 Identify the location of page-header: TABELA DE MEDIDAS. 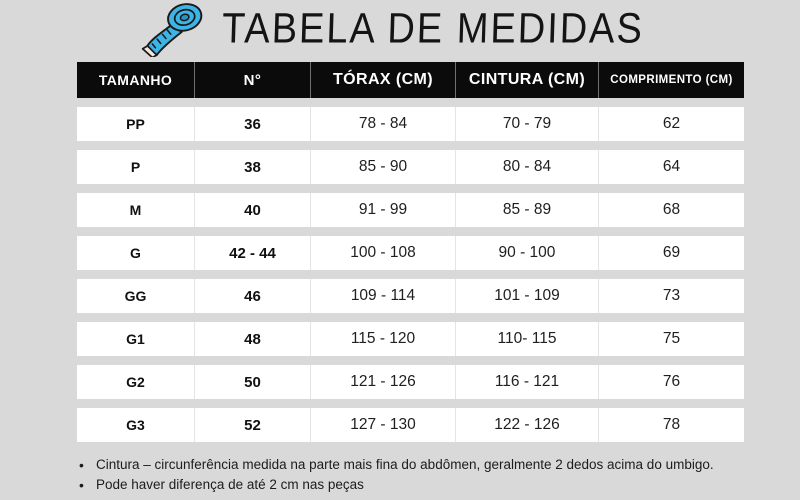
(392, 30).